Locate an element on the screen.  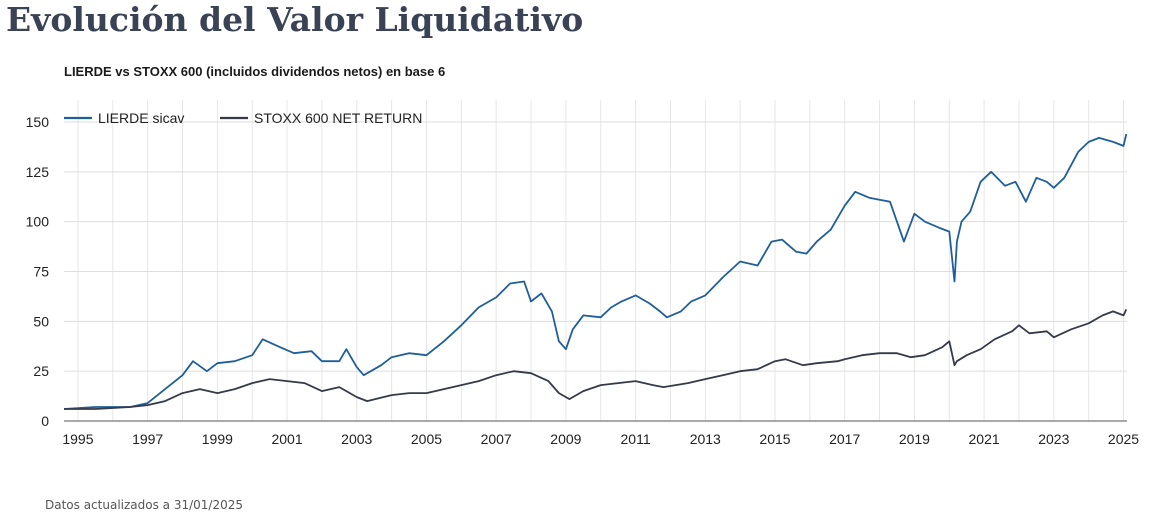
x-tick-label: 2023 is located at coordinates (1053, 439).